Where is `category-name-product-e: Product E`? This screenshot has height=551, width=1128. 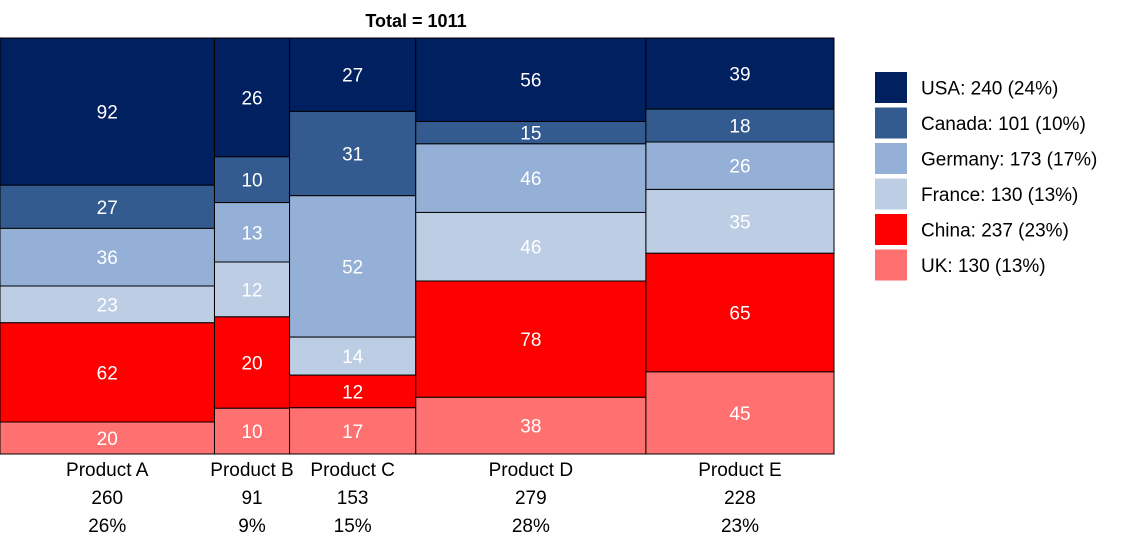 category-name-product-e: Product E is located at coordinates (739, 470).